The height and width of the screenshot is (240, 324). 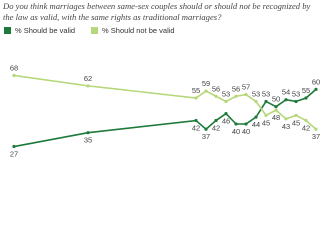 What do you see at coordinates (286, 126) in the screenshot?
I see `data-label: 43` at bounding box center [286, 126].